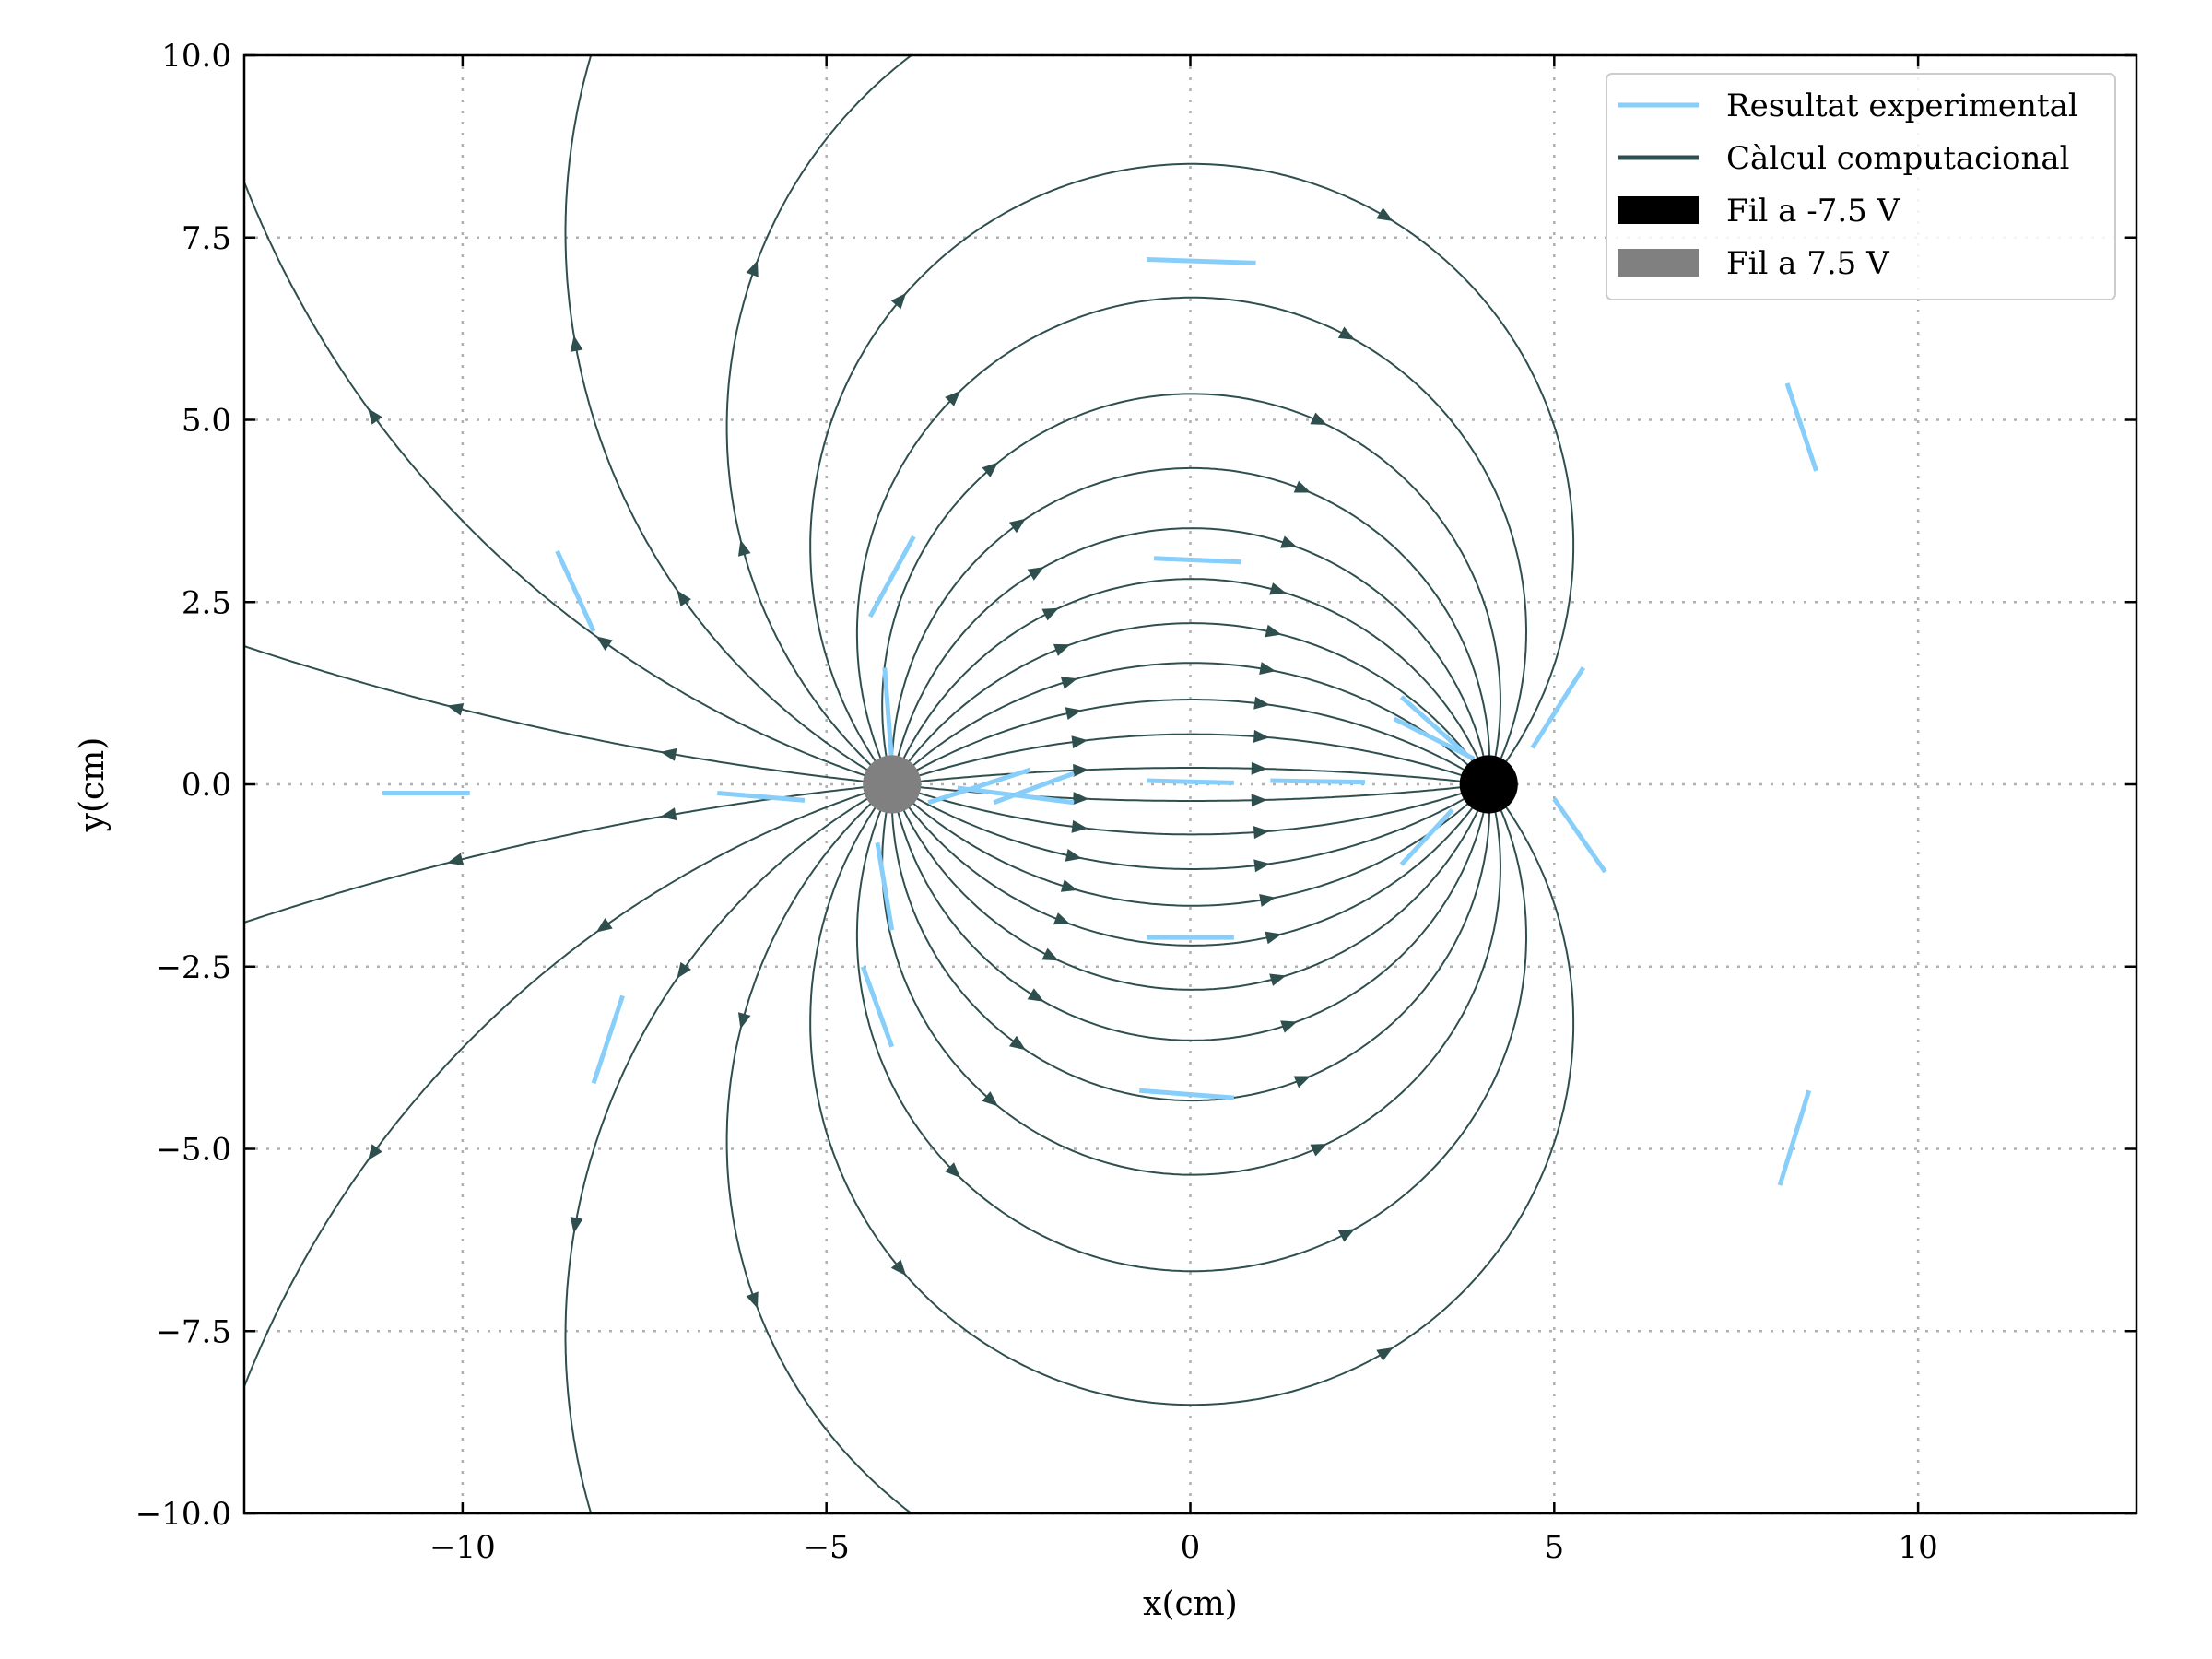 This screenshot has width=2212, height=1659. I want to click on y-axis-label: y(cm), so click(93, 785).